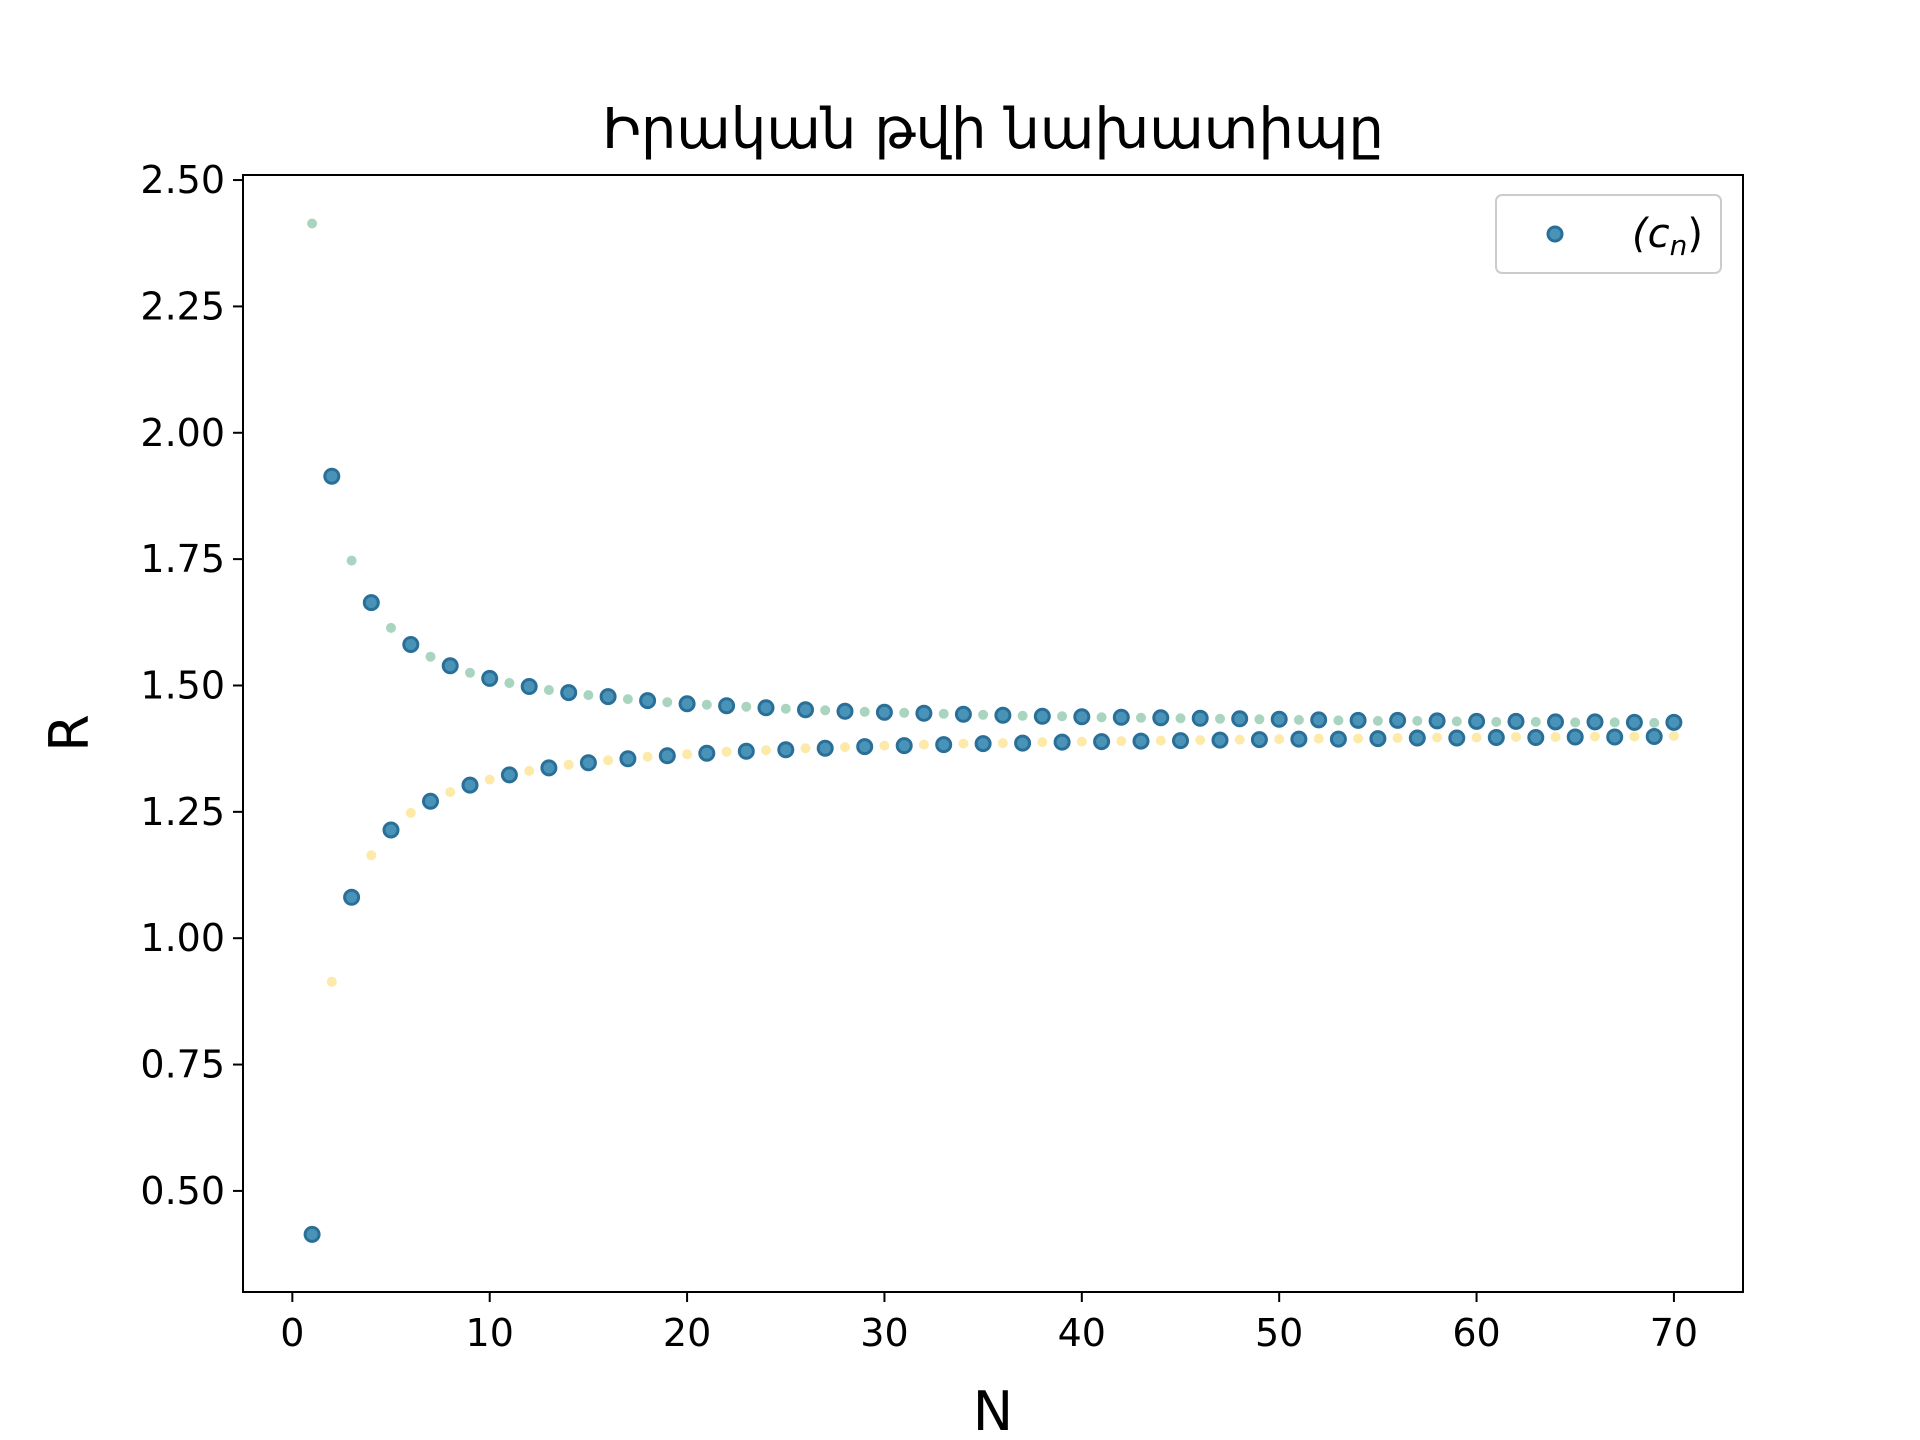 The width and height of the screenshot is (1920, 1440). What do you see at coordinates (182, 306) in the screenshot?
I see `y-tick-label: 2.25` at bounding box center [182, 306].